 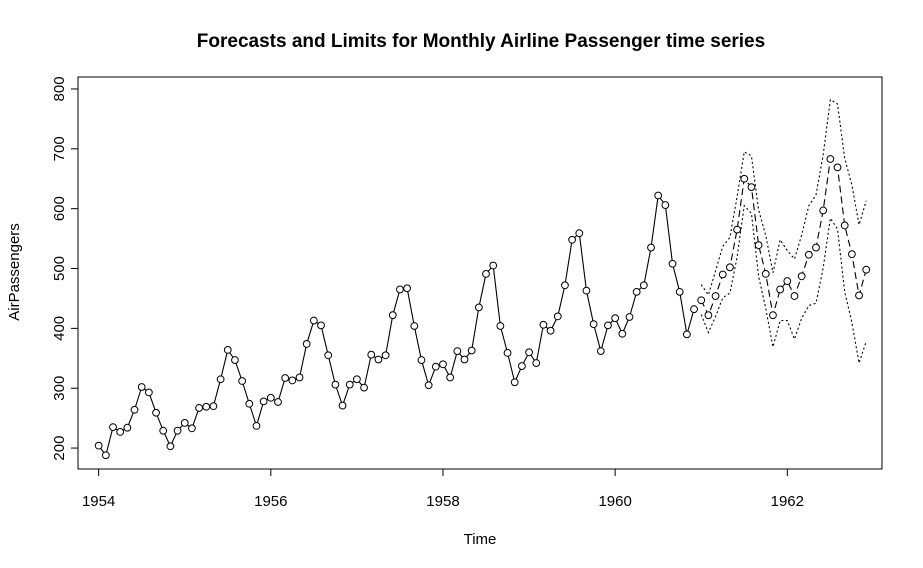 I want to click on y-tick-label: 500, so click(x=59, y=268).